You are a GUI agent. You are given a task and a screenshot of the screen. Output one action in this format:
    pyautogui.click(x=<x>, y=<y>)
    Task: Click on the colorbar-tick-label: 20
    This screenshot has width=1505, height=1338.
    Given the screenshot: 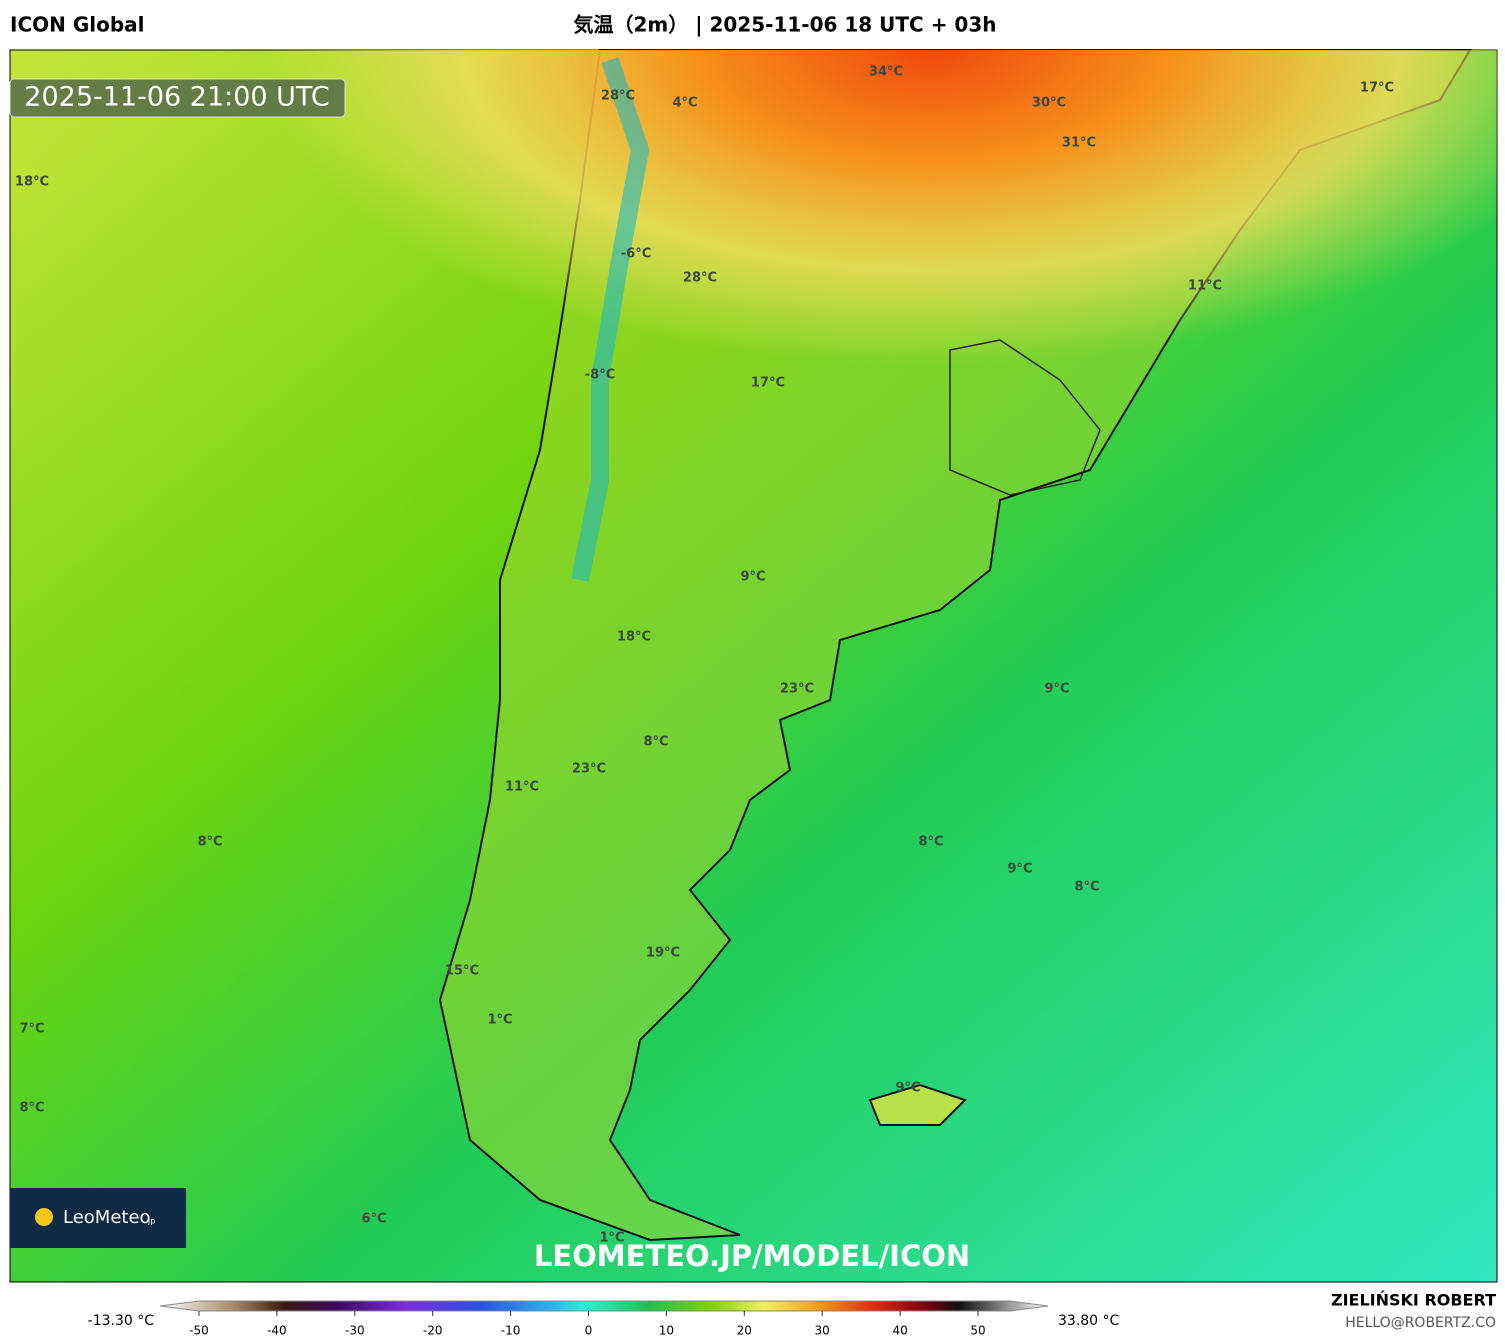 What is the action you would take?
    pyautogui.click(x=744, y=1331)
    